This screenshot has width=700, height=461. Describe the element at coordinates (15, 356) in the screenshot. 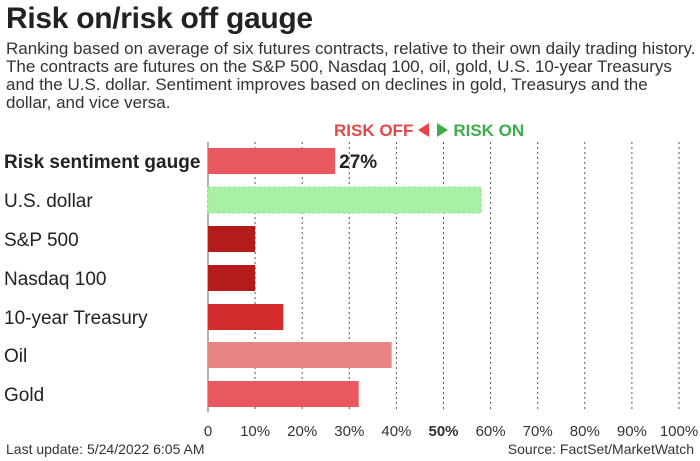

I see `category-label: Oil` at that location.